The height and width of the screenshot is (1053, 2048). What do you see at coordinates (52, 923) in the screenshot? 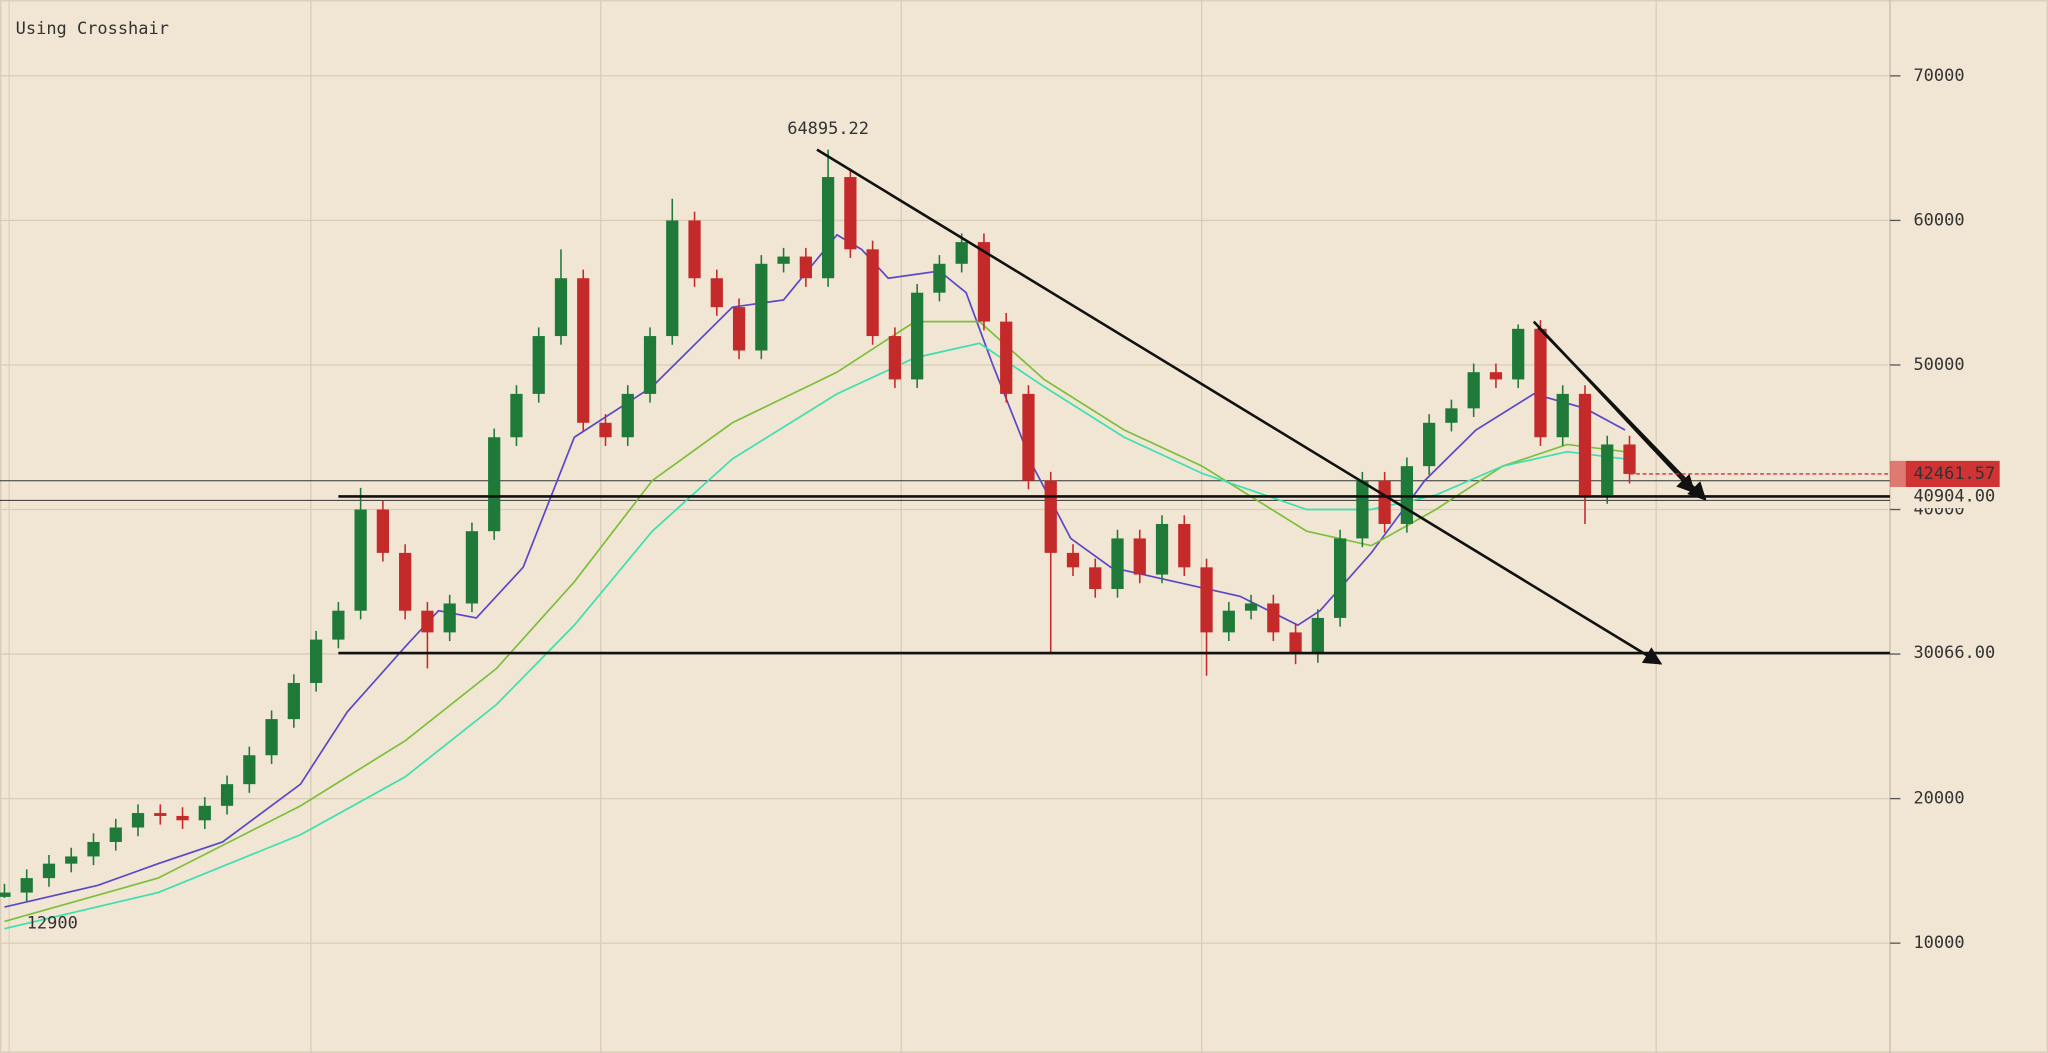
I see `low-label: 12900` at bounding box center [52, 923].